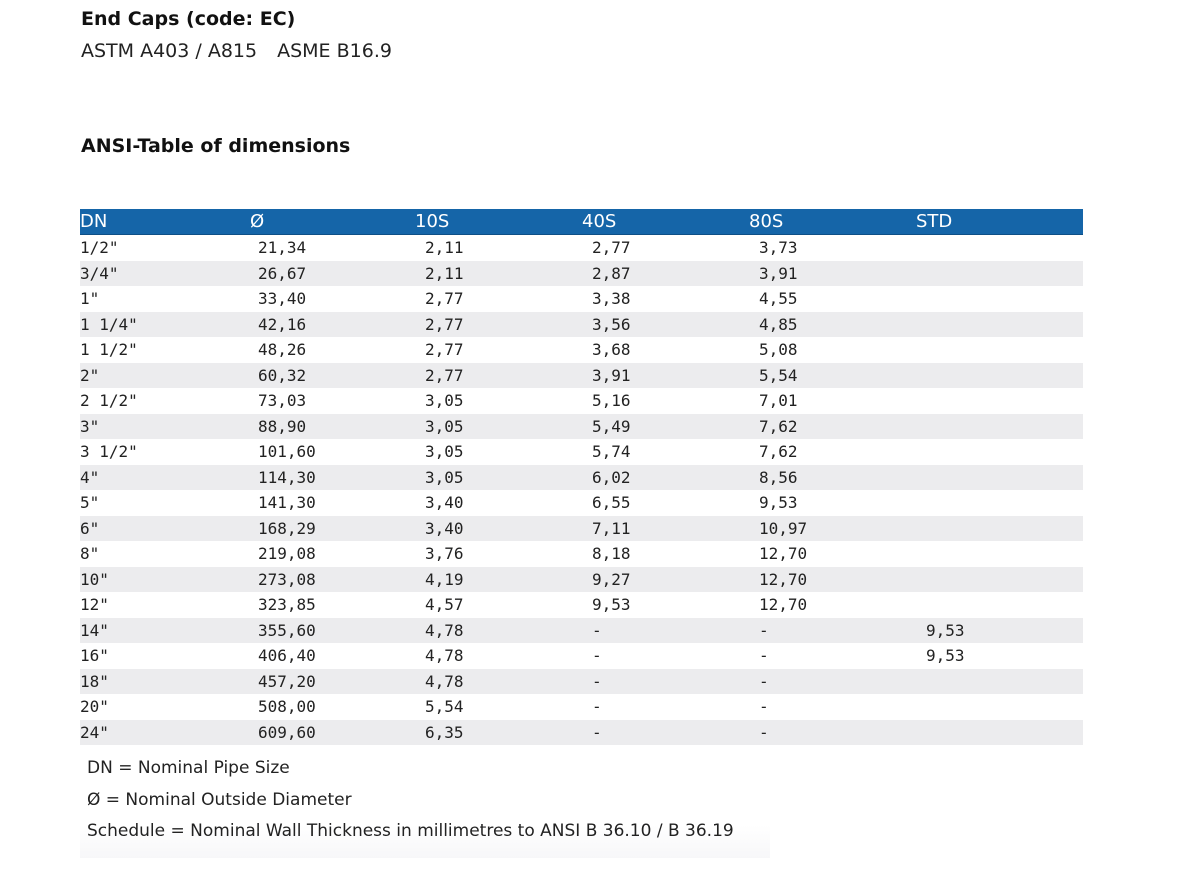  Describe the element at coordinates (163, 630) in the screenshot. I see `cell-dn: 14"` at that location.